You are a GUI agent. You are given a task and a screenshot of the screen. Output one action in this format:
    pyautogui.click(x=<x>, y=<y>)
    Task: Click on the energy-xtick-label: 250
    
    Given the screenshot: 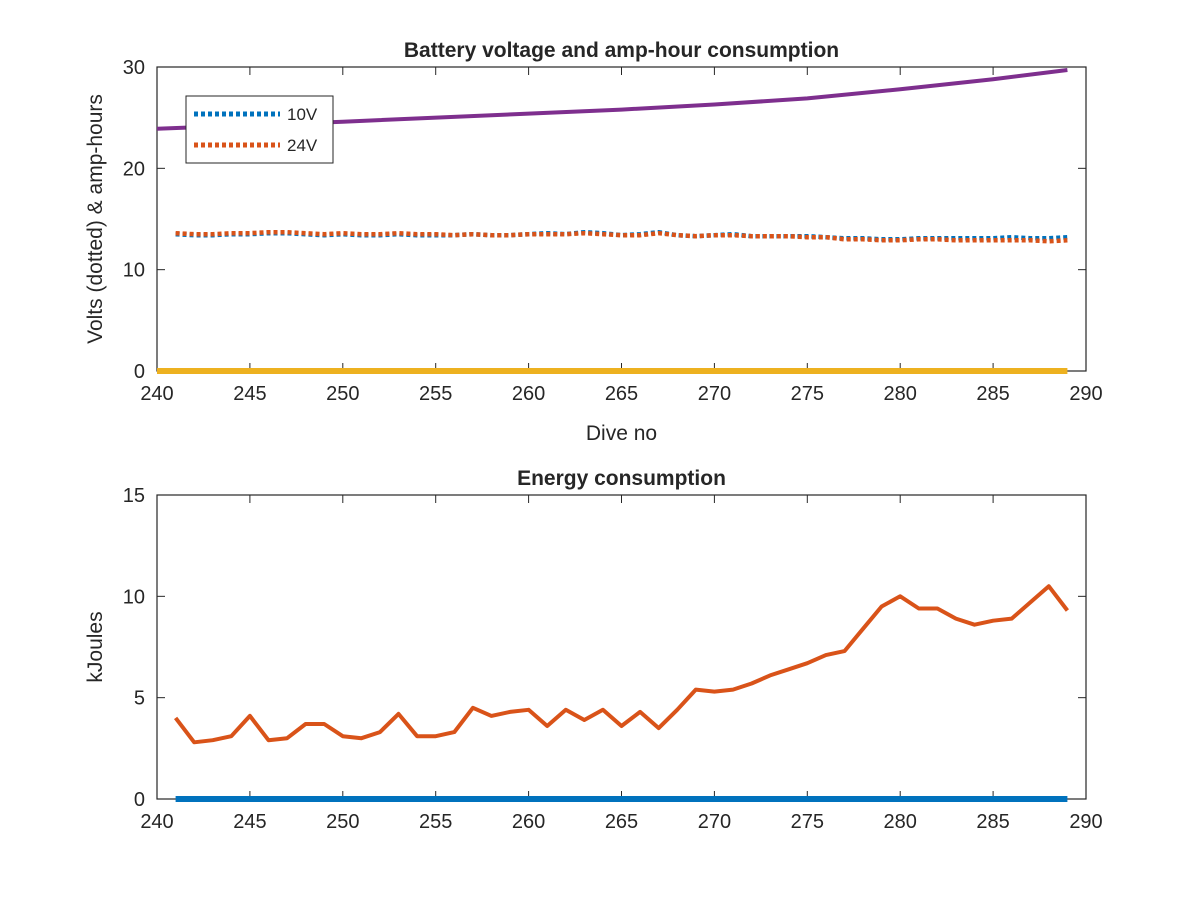 What is the action you would take?
    pyautogui.click(x=342, y=822)
    